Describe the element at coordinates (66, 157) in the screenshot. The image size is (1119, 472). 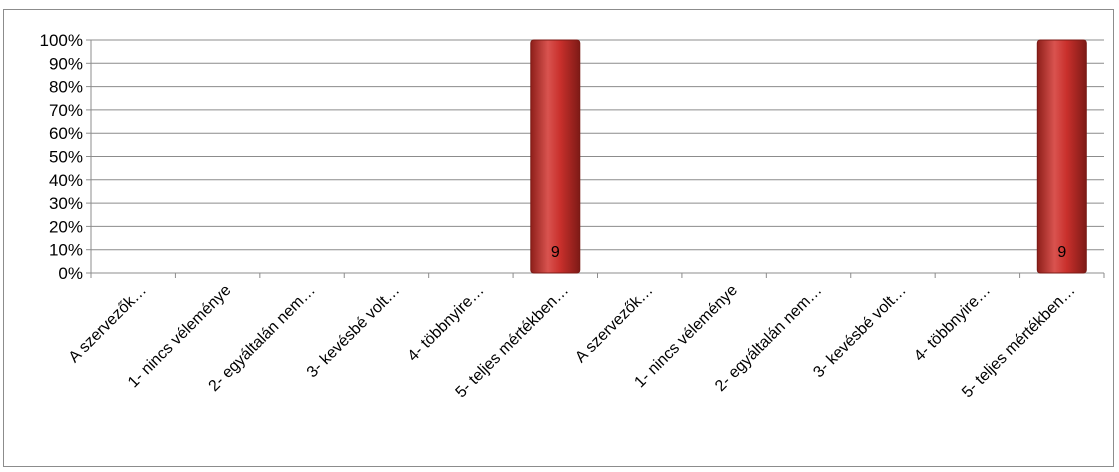
I see `y-tick-label: 50%` at that location.